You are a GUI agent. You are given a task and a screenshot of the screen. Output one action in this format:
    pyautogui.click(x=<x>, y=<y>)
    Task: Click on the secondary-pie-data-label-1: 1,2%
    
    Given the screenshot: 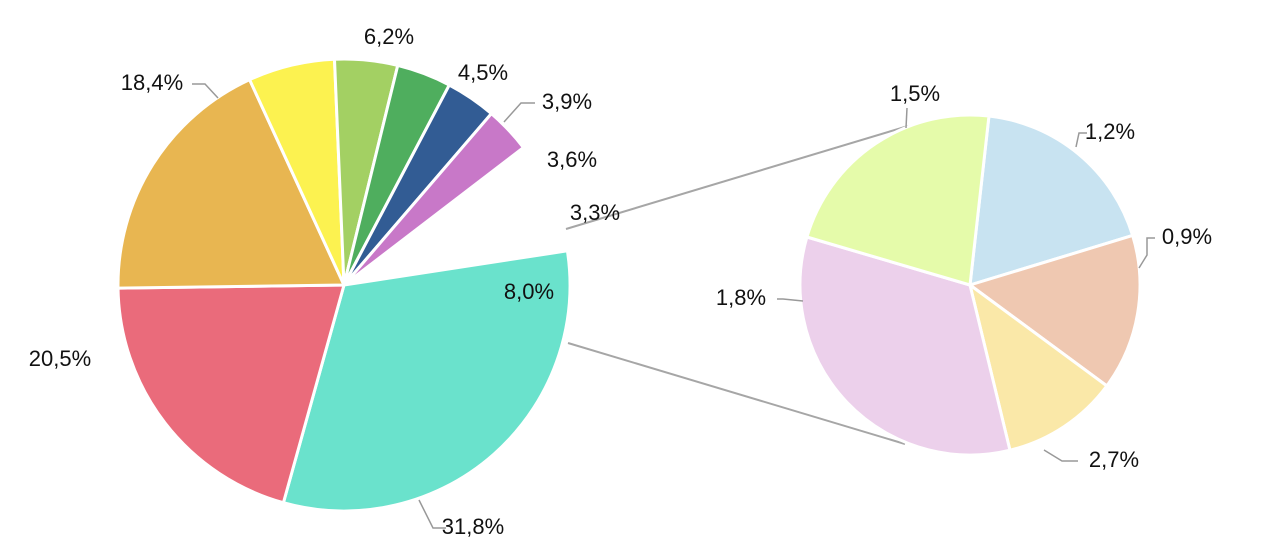 What is the action you would take?
    pyautogui.click(x=1110, y=131)
    